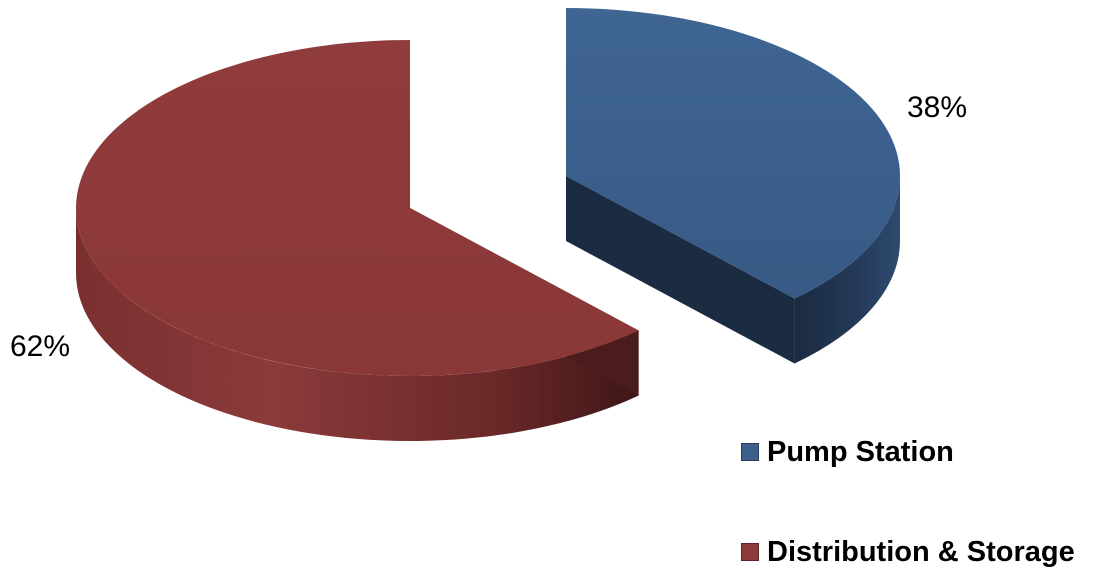 The height and width of the screenshot is (572, 1112). I want to click on legend-label-pump-station: Pump Station, so click(860, 451).